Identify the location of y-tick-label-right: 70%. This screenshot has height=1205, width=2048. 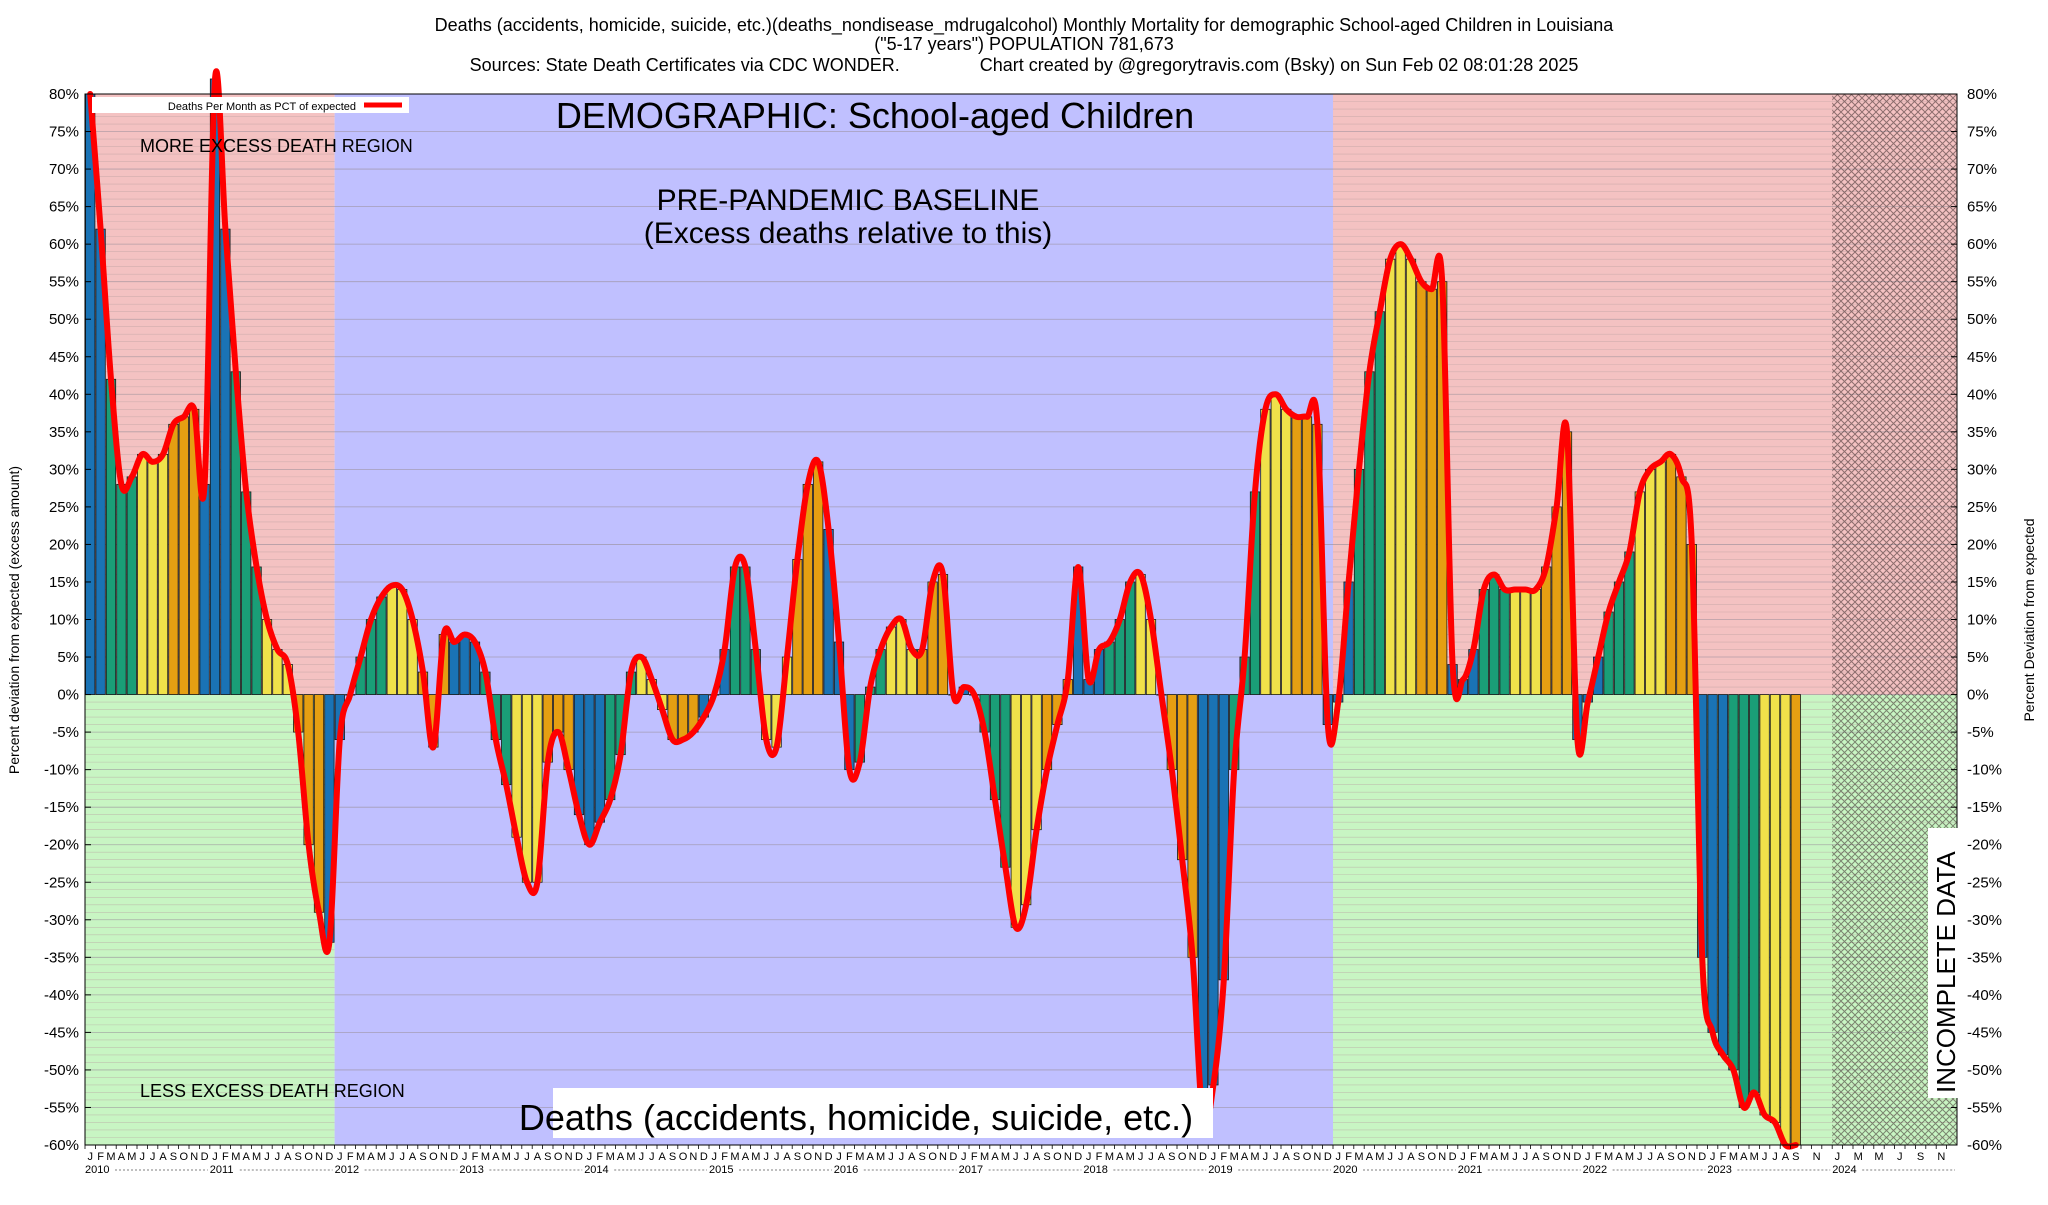
(1982, 169).